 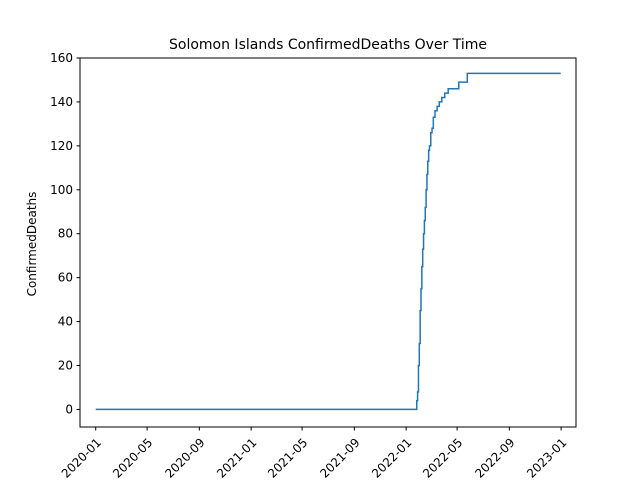 I want to click on x-tick-label: 2022-01, so click(x=391, y=457).